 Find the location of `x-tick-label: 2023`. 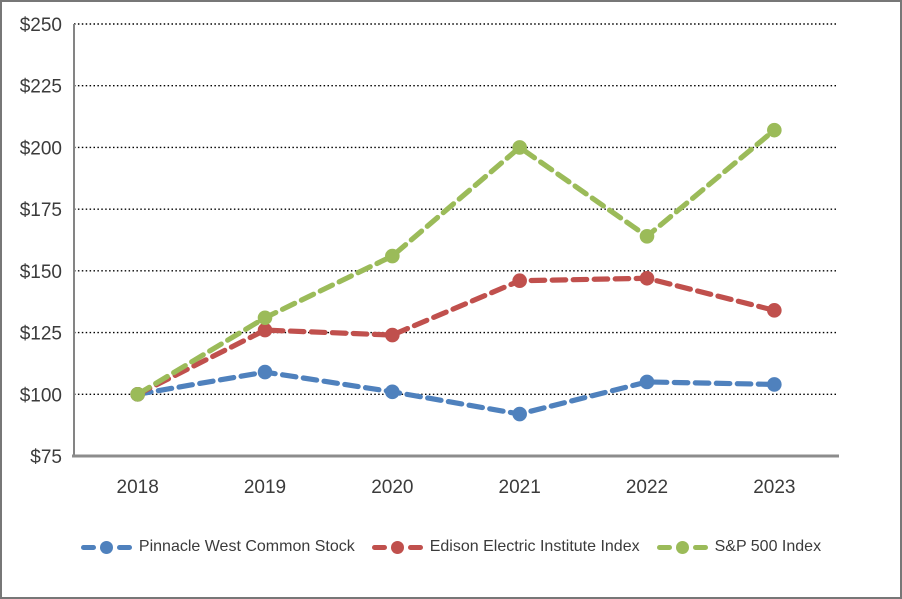

x-tick-label: 2023 is located at coordinates (774, 487).